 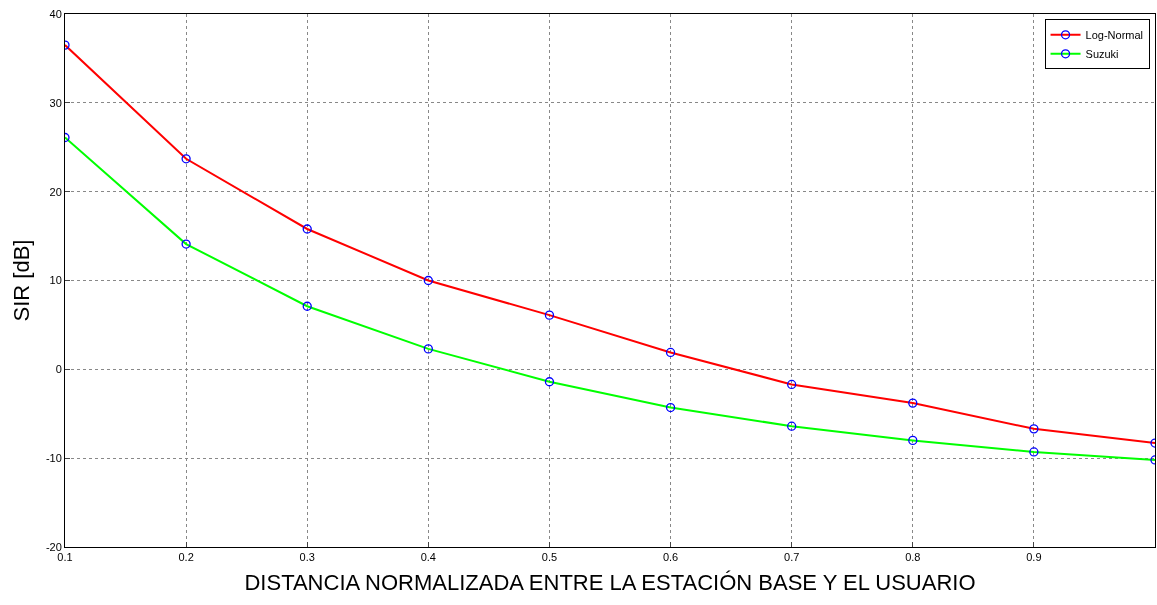 What do you see at coordinates (1034, 557) in the screenshot?
I see `x-tick-label: 0.9` at bounding box center [1034, 557].